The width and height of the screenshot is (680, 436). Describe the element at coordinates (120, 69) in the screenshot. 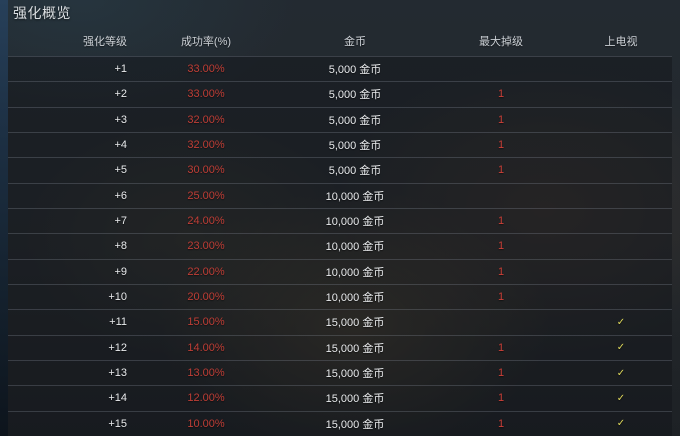

I see `level-cell: +1` at that location.